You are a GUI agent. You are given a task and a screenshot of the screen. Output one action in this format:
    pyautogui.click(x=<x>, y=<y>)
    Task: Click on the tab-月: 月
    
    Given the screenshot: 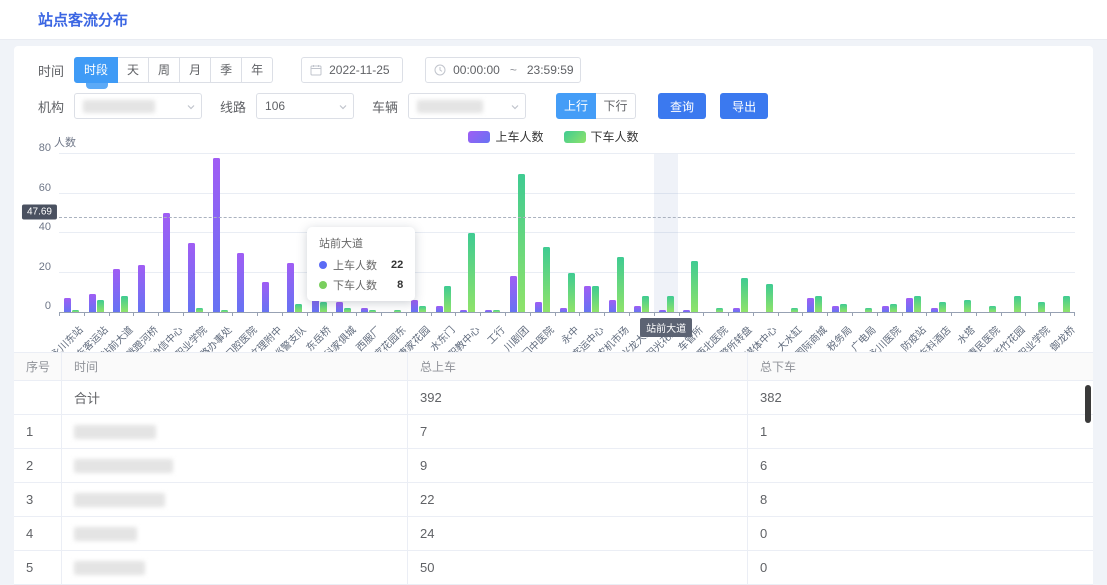 What is the action you would take?
    pyautogui.click(x=195, y=70)
    